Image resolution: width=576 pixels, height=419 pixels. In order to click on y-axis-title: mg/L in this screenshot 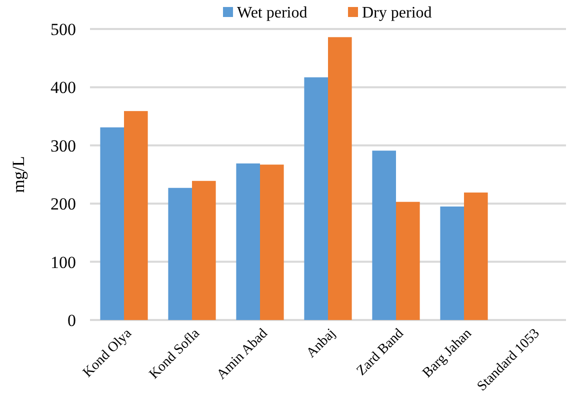, I will do `click(18, 174)`.